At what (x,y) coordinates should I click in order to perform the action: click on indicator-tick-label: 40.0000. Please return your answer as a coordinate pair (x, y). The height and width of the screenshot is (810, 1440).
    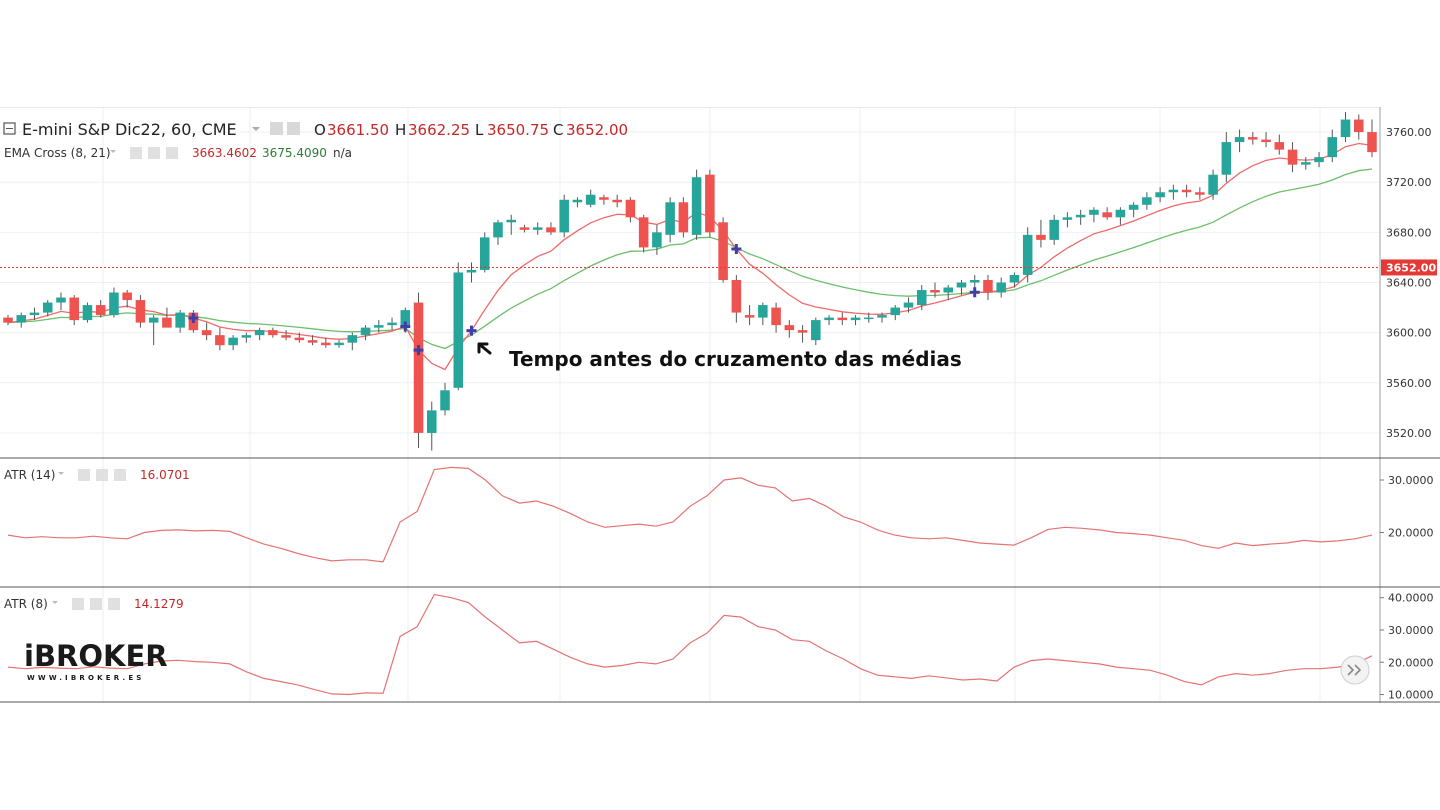
    Looking at the image, I should click on (1411, 598).